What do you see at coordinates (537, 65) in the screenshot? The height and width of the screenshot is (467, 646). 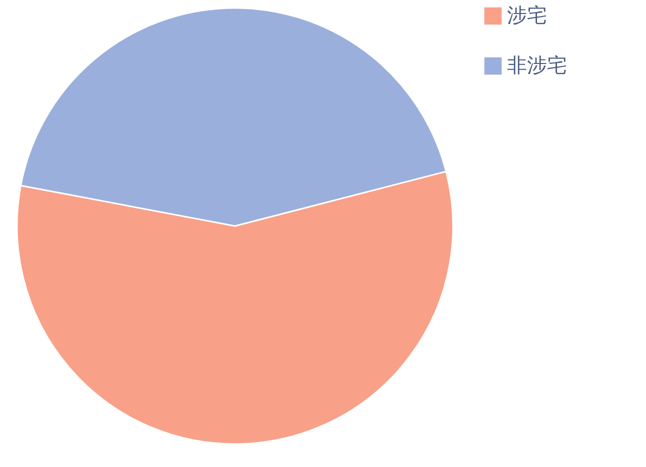 I see `legend-label: 非涉宅` at bounding box center [537, 65].